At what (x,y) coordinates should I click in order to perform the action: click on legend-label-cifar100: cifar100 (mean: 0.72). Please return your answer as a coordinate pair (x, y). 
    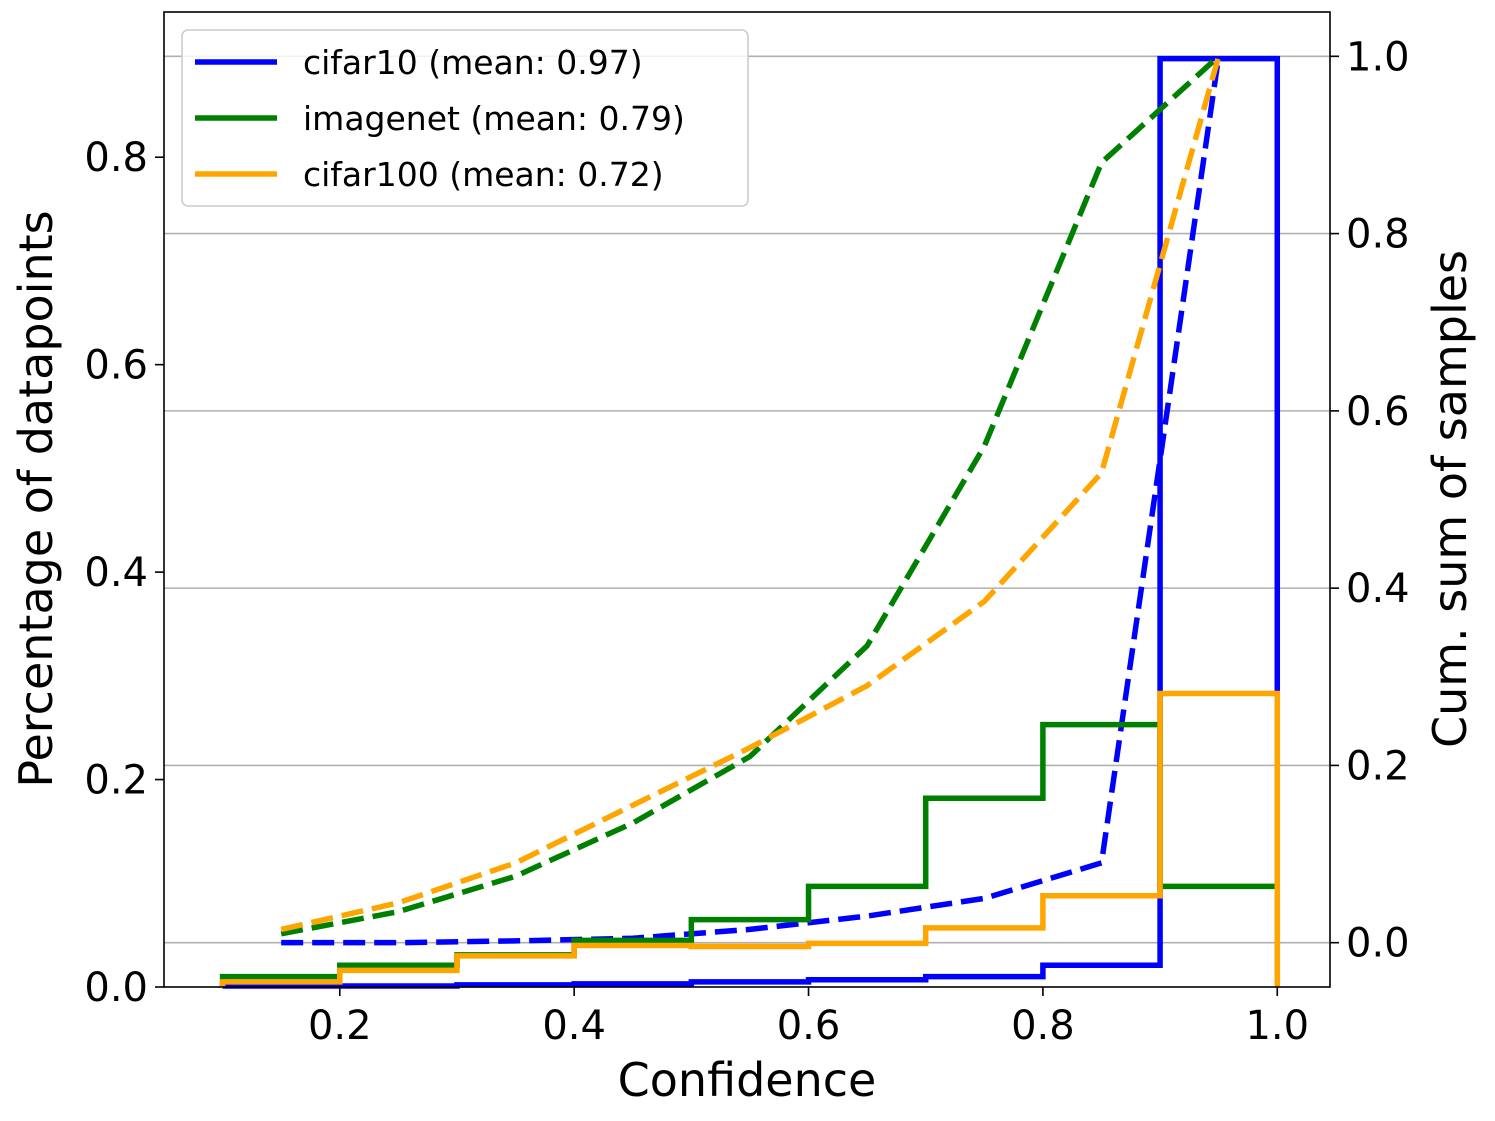
    Looking at the image, I should click on (483, 174).